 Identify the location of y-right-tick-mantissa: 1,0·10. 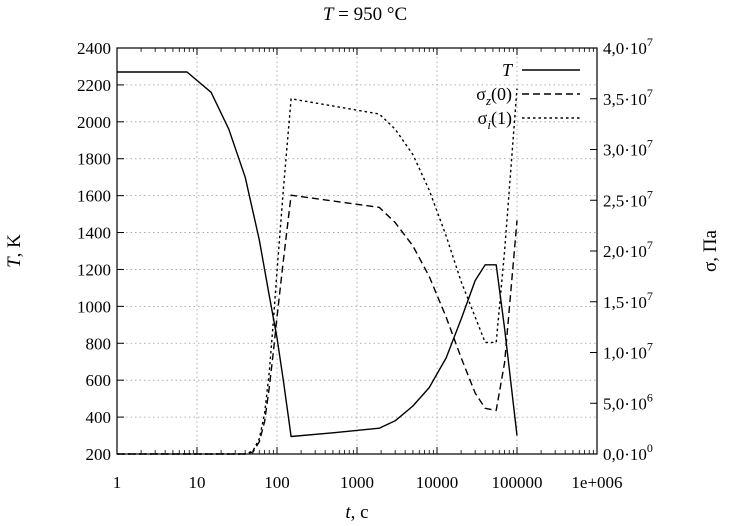
(625, 353).